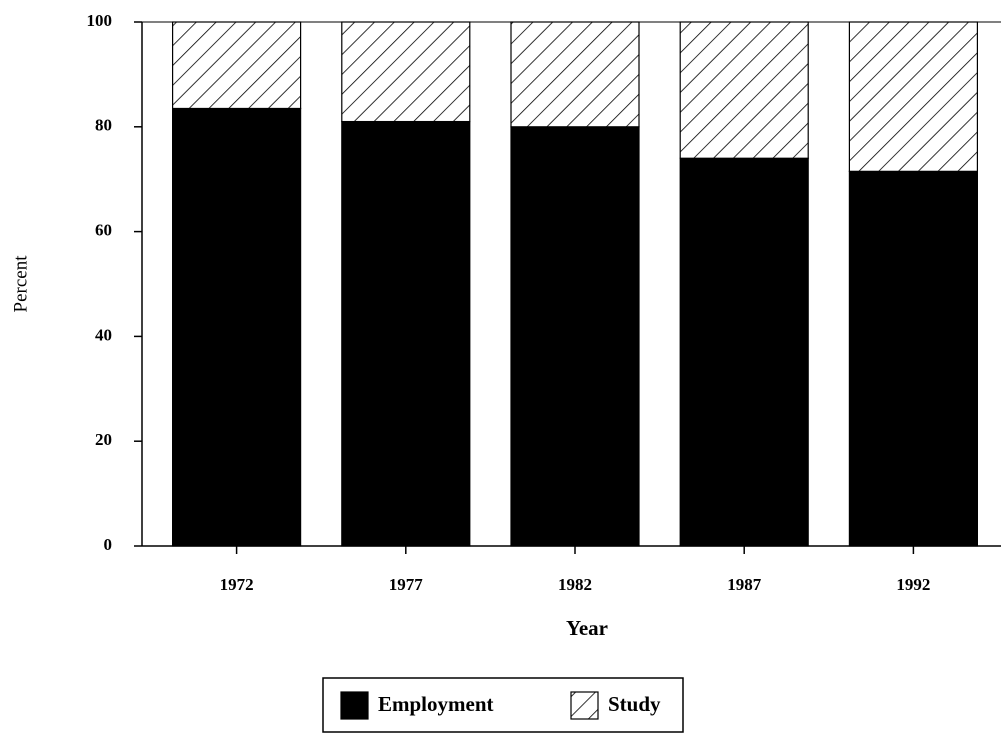 Image resolution: width=1001 pixels, height=734 pixels. What do you see at coordinates (103, 439) in the screenshot?
I see `y-tick-label: 20` at bounding box center [103, 439].